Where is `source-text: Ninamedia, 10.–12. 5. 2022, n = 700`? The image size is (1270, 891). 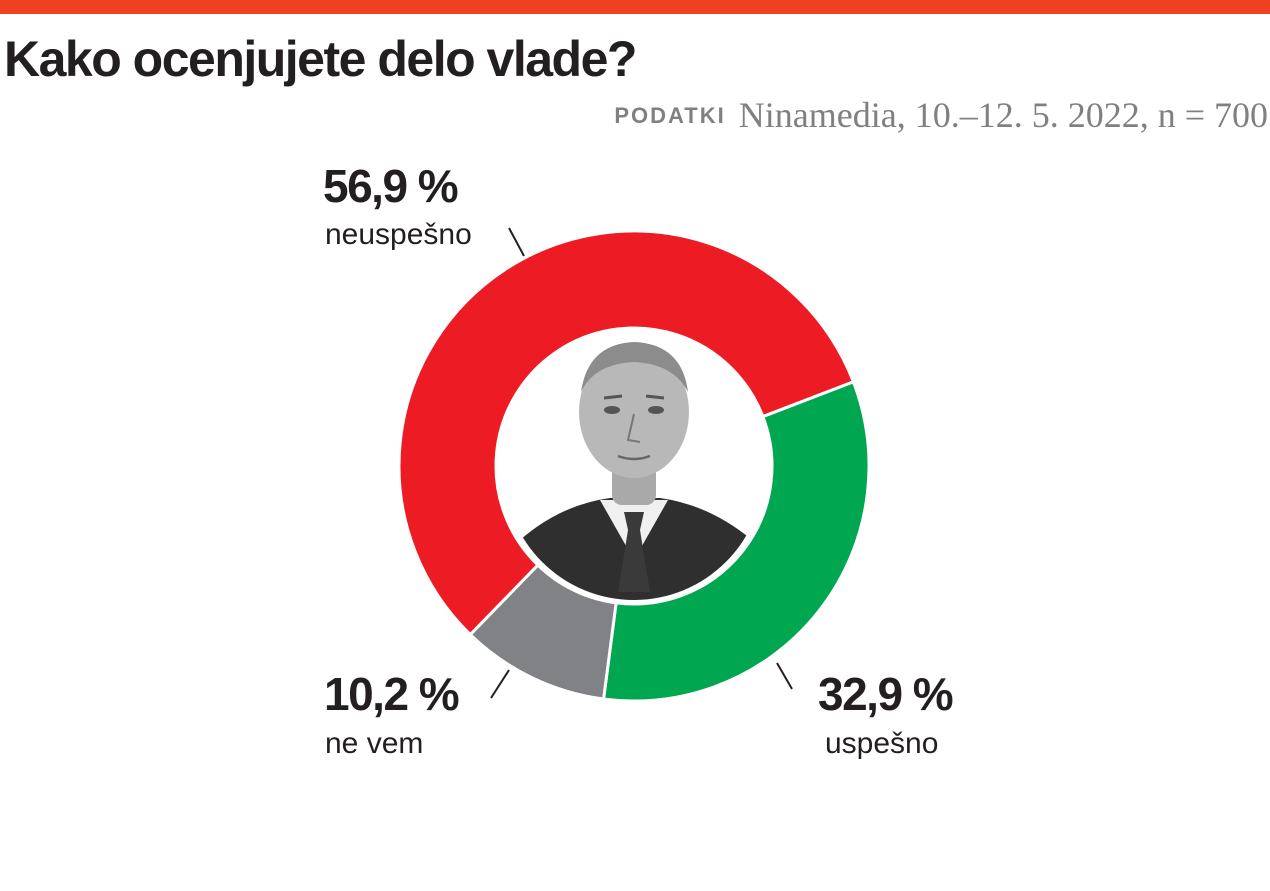
source-text: Ninamedia, 10.–12. 5. 2022, n = 700 is located at coordinates (1003, 115).